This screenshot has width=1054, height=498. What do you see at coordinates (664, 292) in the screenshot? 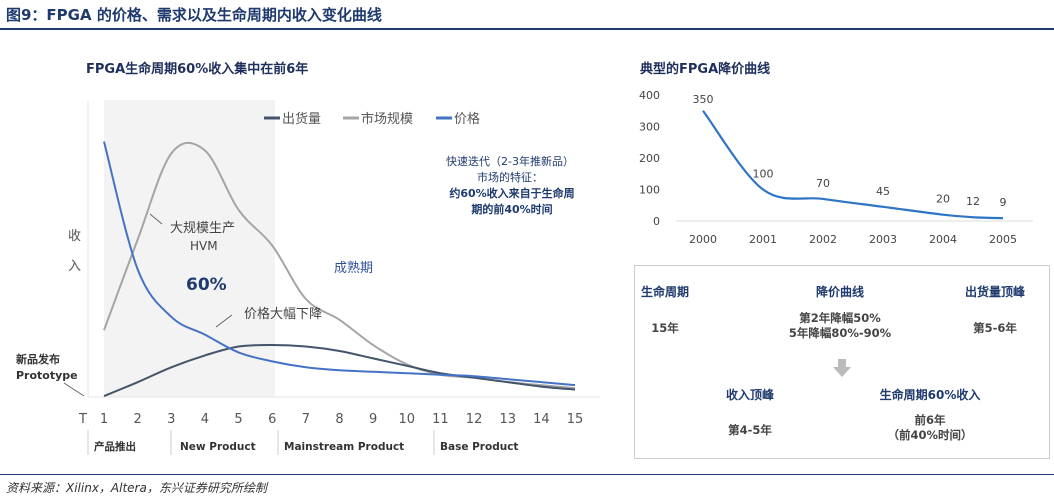
I see `lifecycle-heading: 生命周期` at bounding box center [664, 292].